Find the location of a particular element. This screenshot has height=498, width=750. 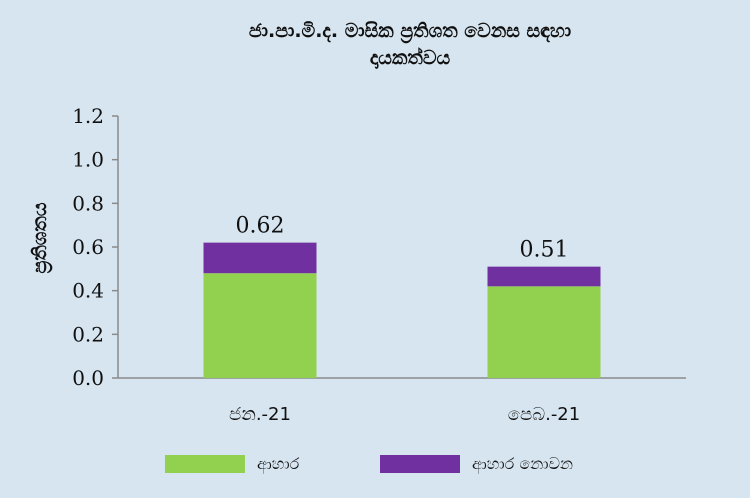

y-tick-label: 0.2 is located at coordinates (88, 334).